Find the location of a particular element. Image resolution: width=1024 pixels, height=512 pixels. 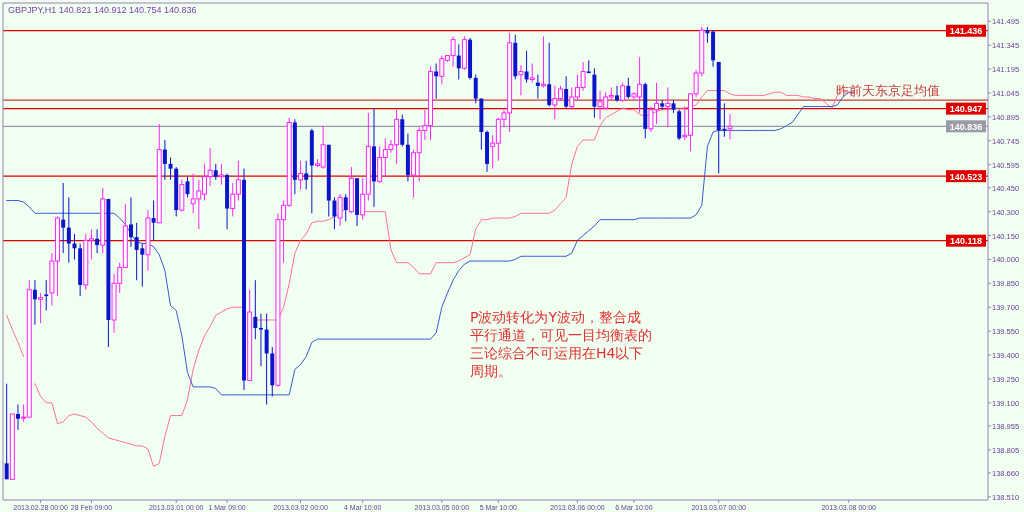

ref-line-label: 141.436 is located at coordinates (966, 31).